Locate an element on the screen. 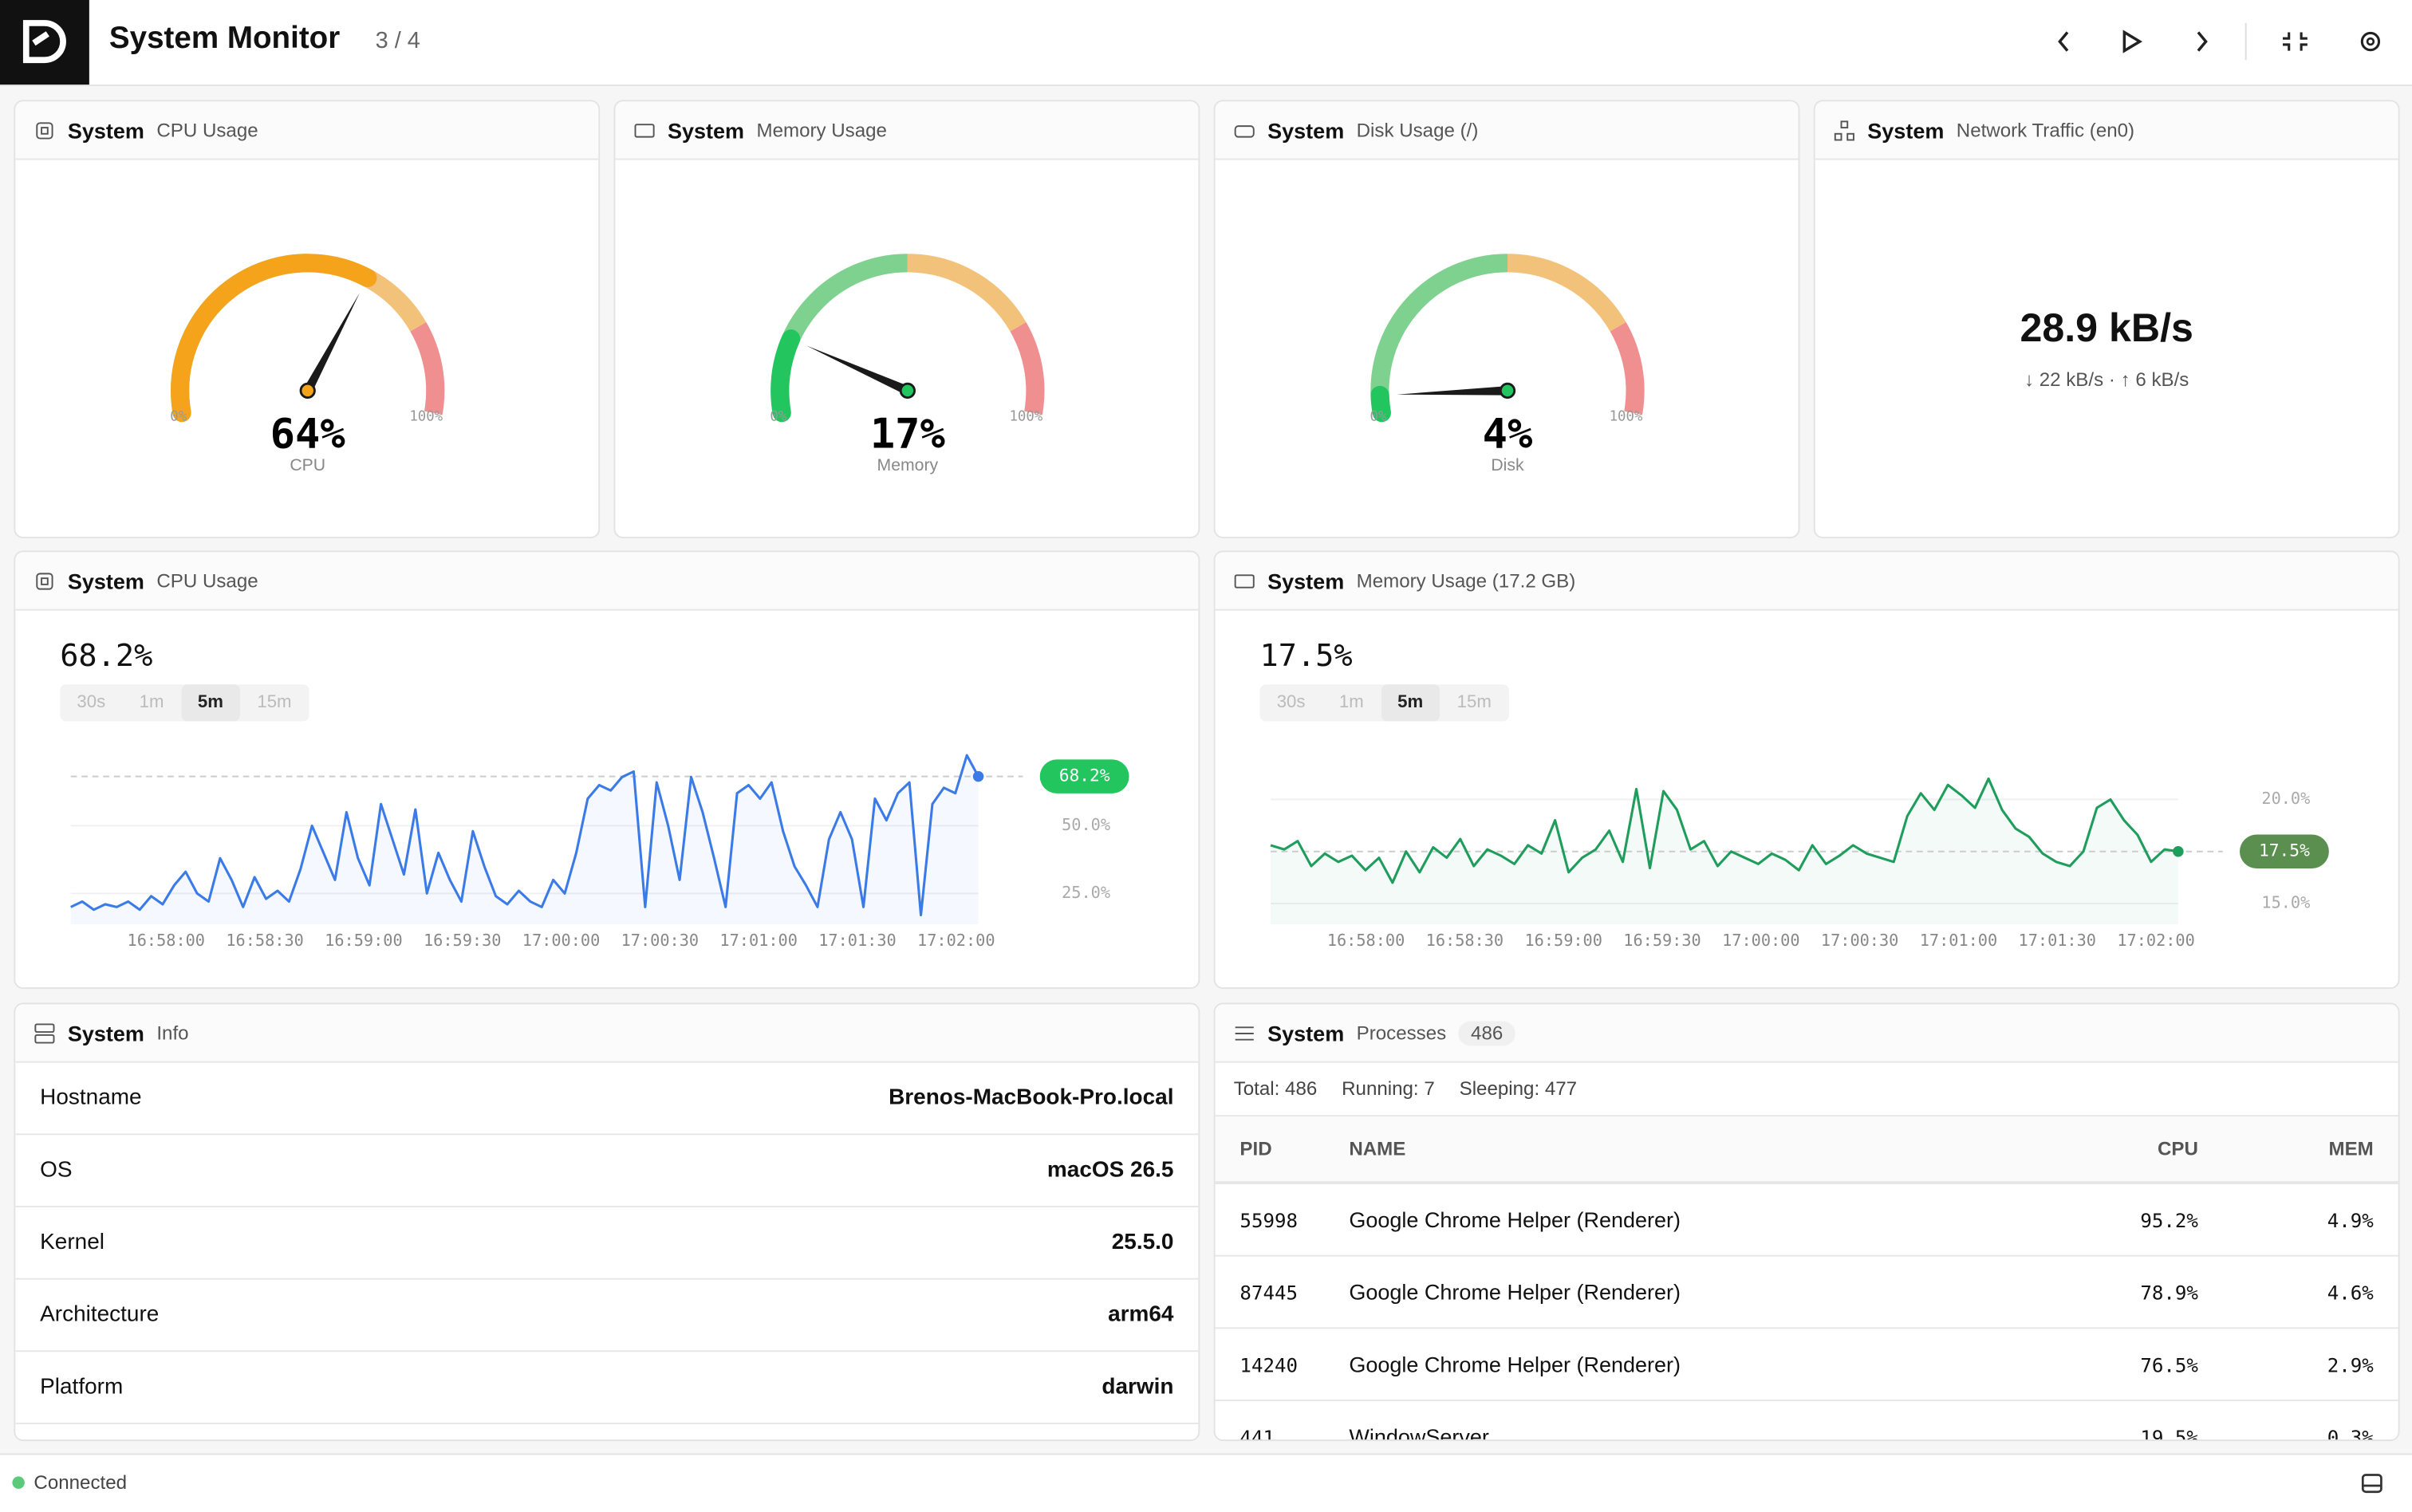 This screenshot has height=1512, width=2412. process-count: 486 is located at coordinates (1487, 1032).